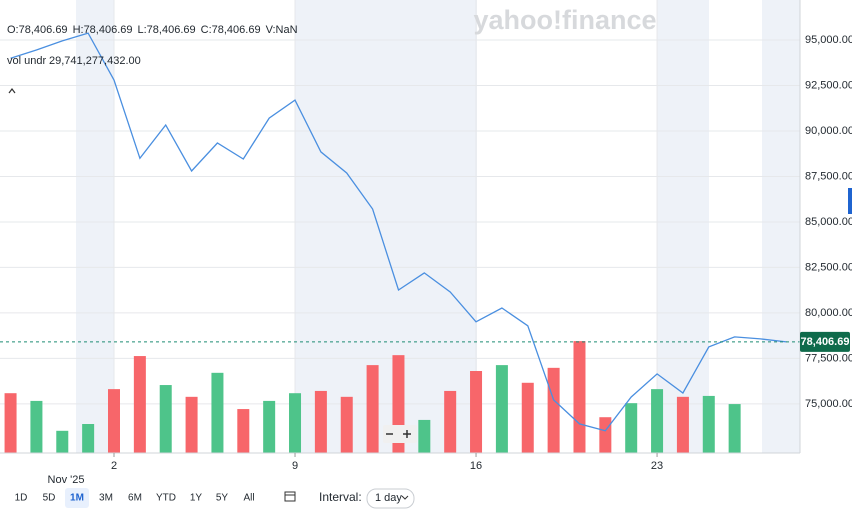 Image resolution: width=852 pixels, height=515 pixels. Describe the element at coordinates (828, 313) in the screenshot. I see `y-tick-label: 80,000.00` at that location.